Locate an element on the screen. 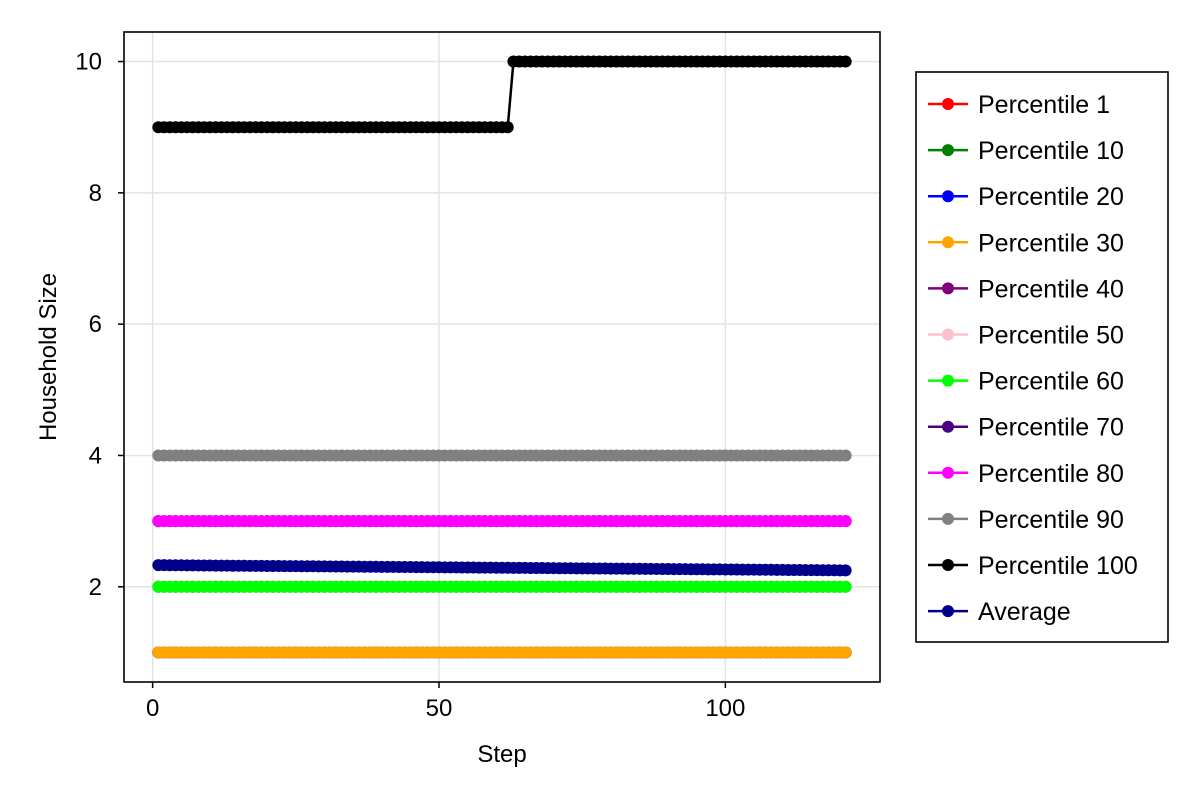 The width and height of the screenshot is (1200, 800). legend-item-percentile-20: Percentile 20 is located at coordinates (1026, 197).